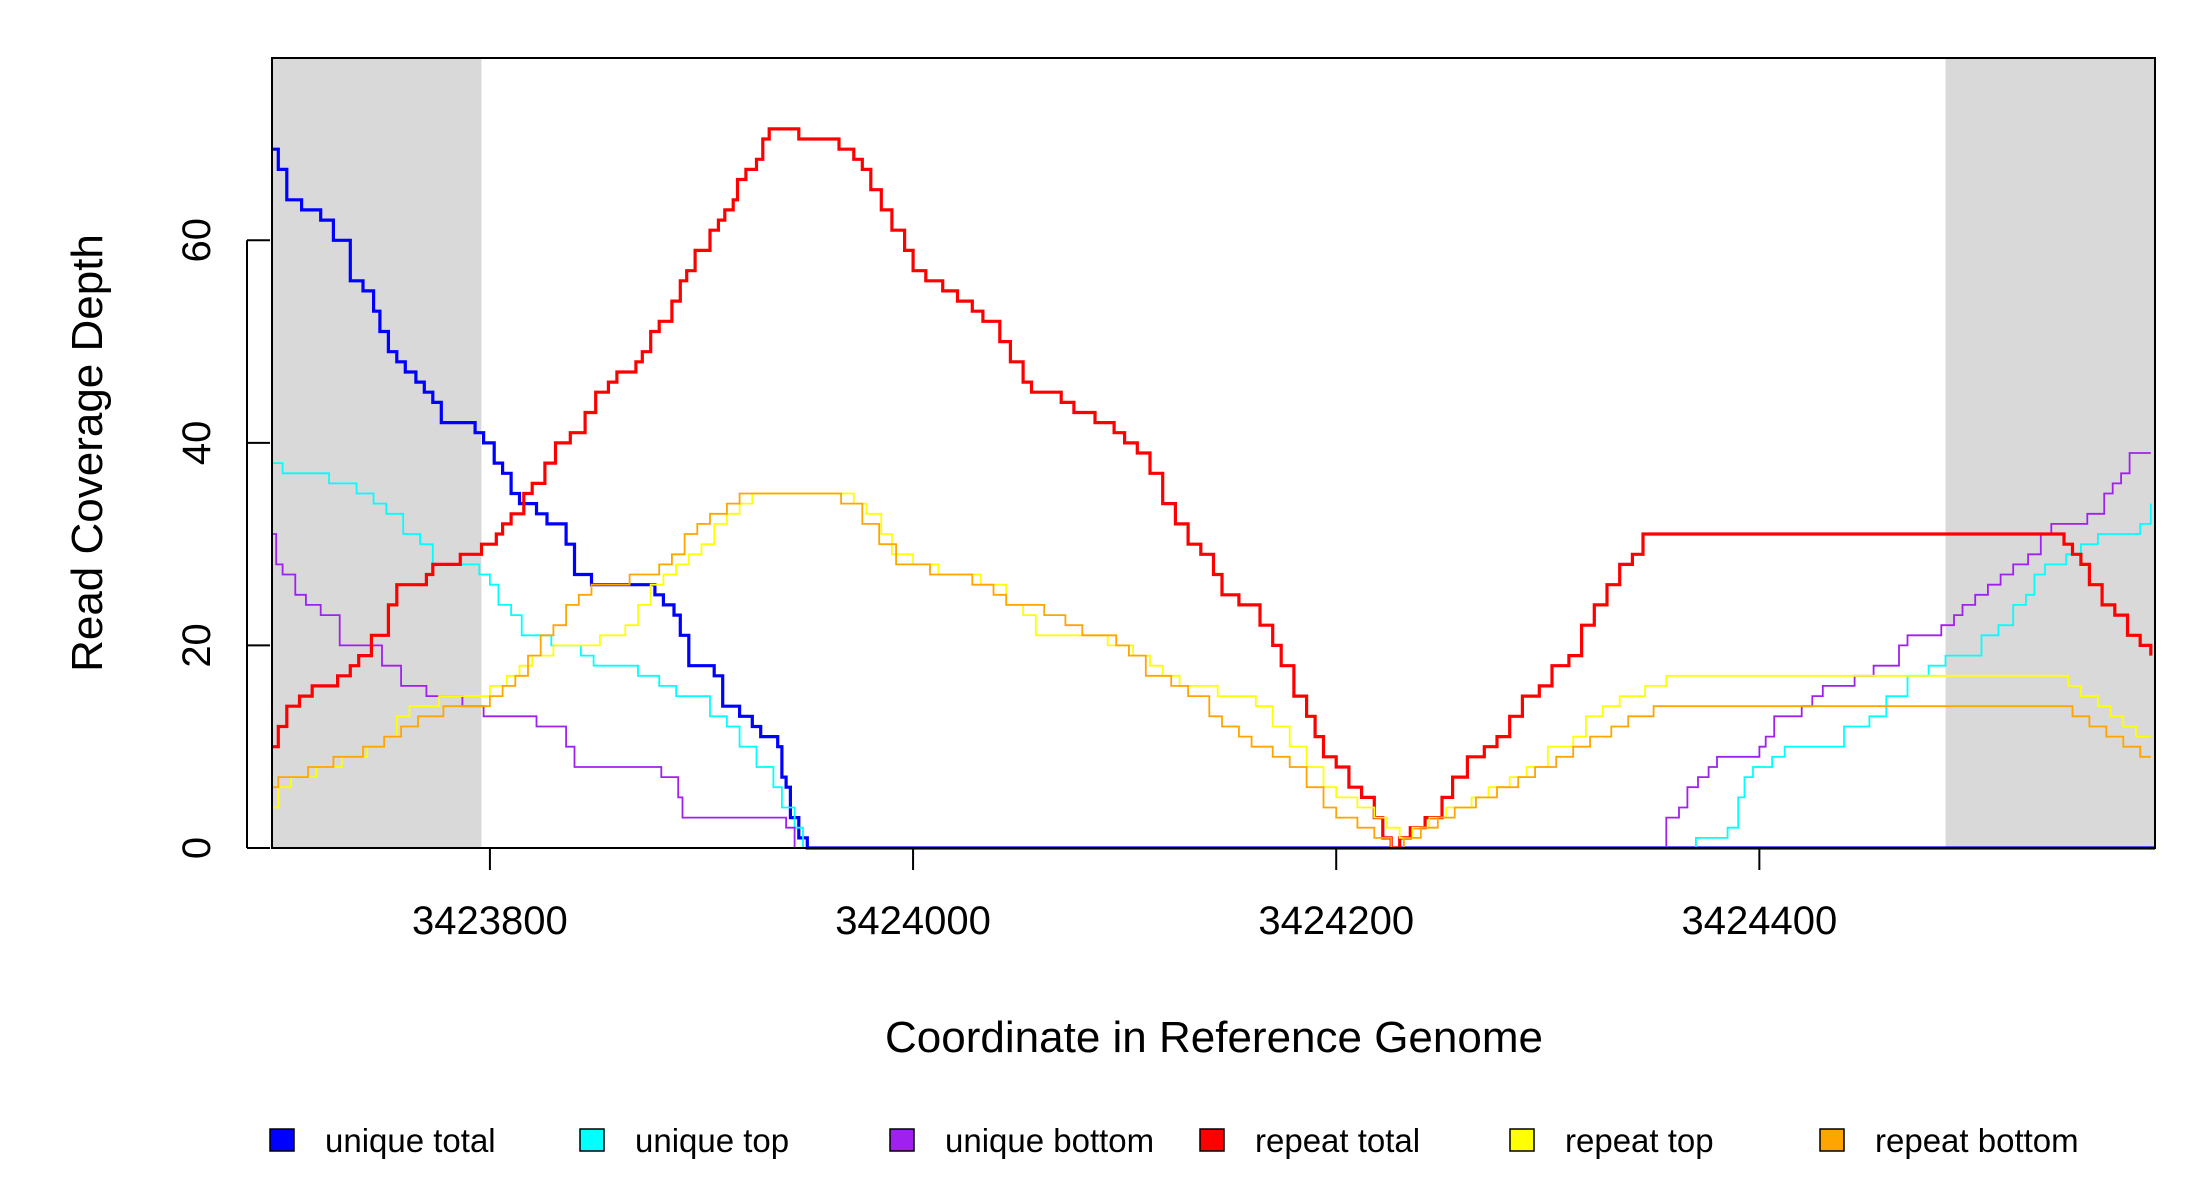  Describe the element at coordinates (913, 921) in the screenshot. I see `x-tick-label: 3424000` at that location.